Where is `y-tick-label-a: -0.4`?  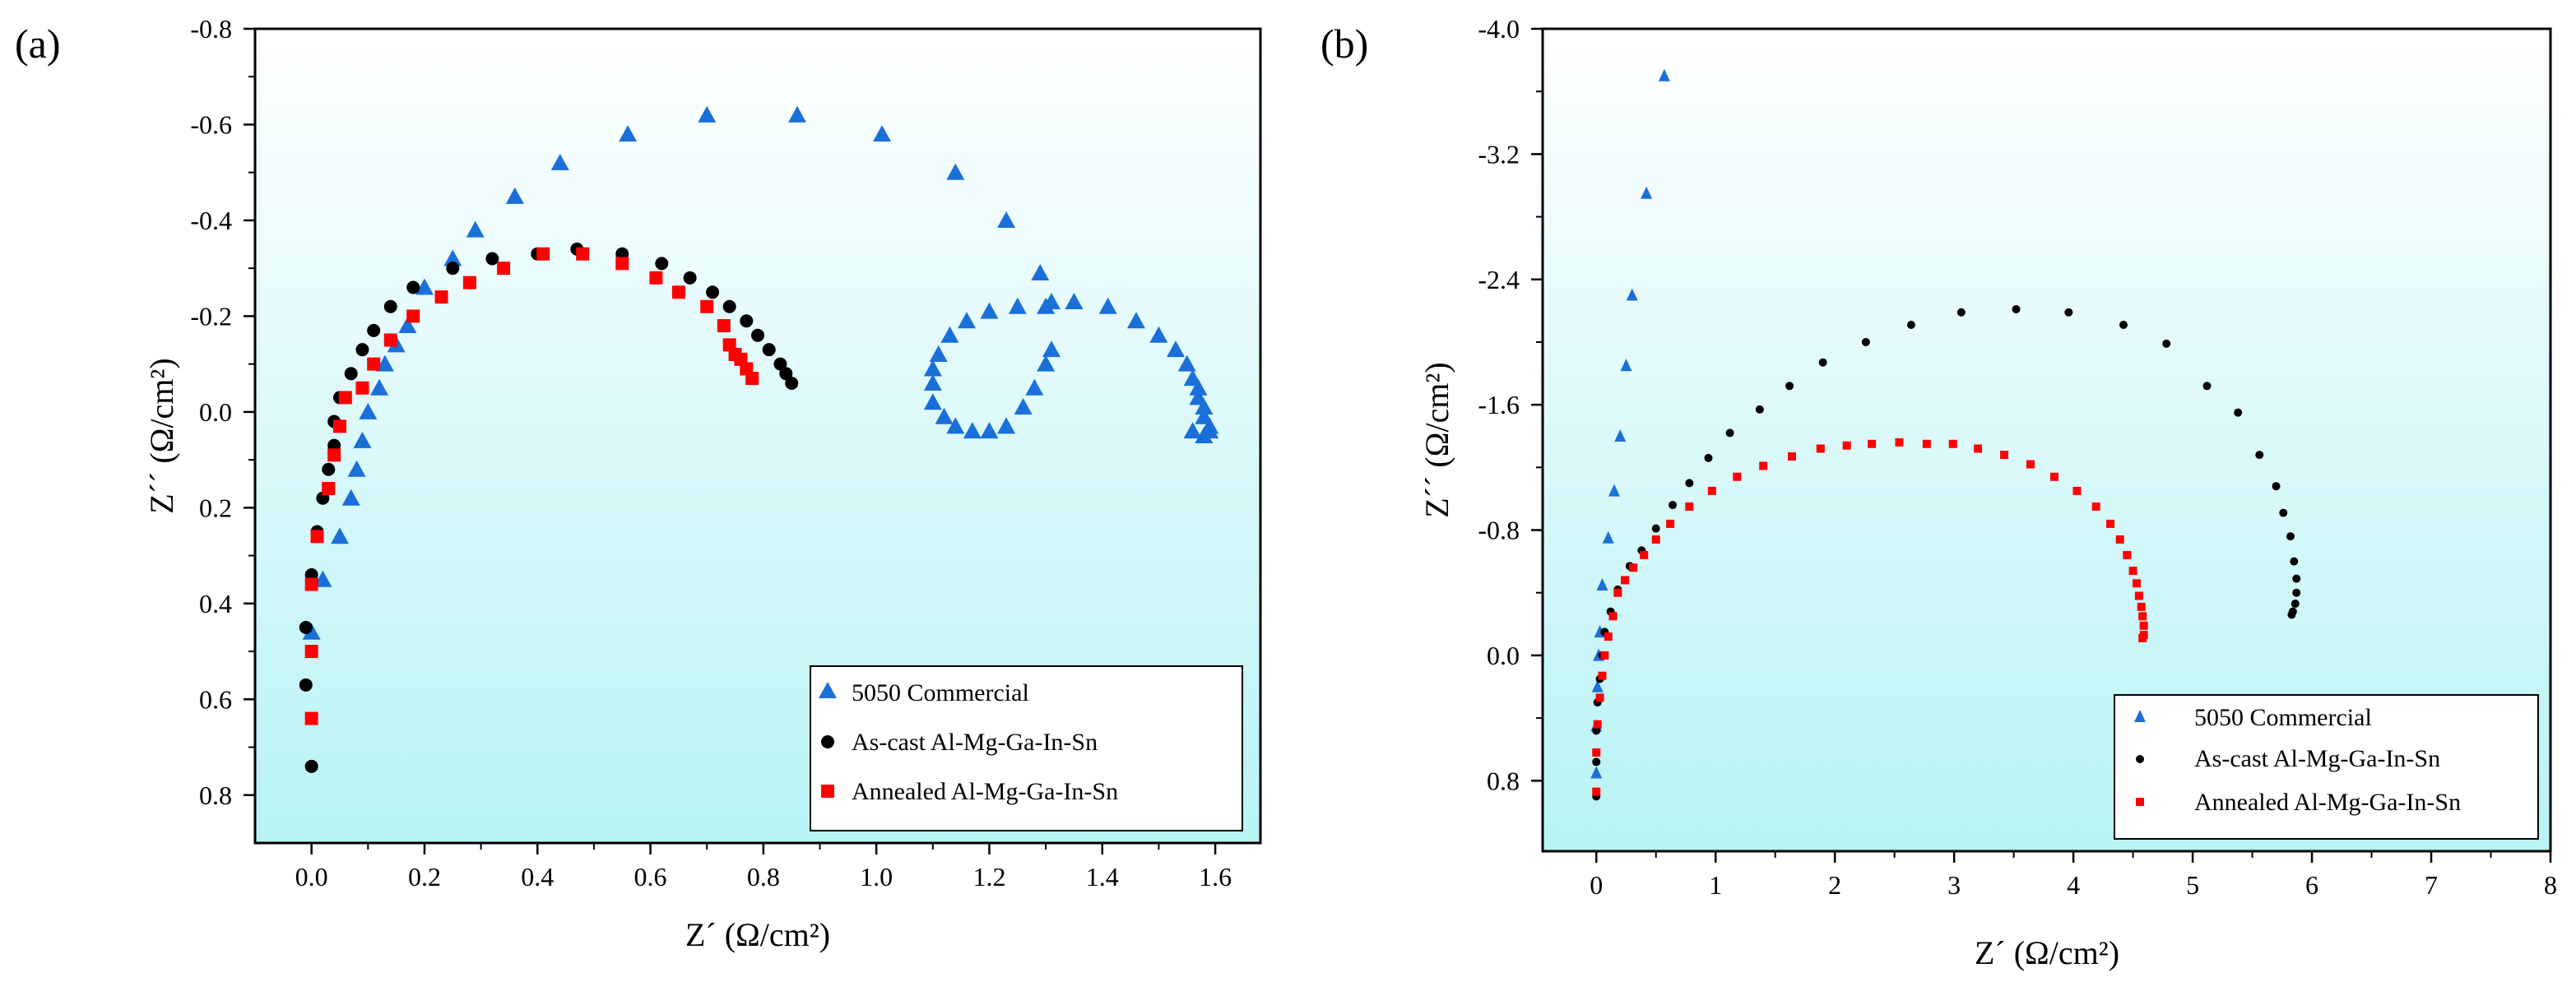 y-tick-label-a: -0.4 is located at coordinates (211, 220).